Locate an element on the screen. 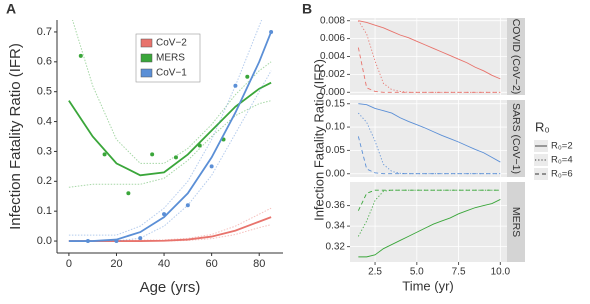 Image resolution: width=590 pixels, height=304 pixels. y-tick-label: 0.5 is located at coordinates (44, 92).